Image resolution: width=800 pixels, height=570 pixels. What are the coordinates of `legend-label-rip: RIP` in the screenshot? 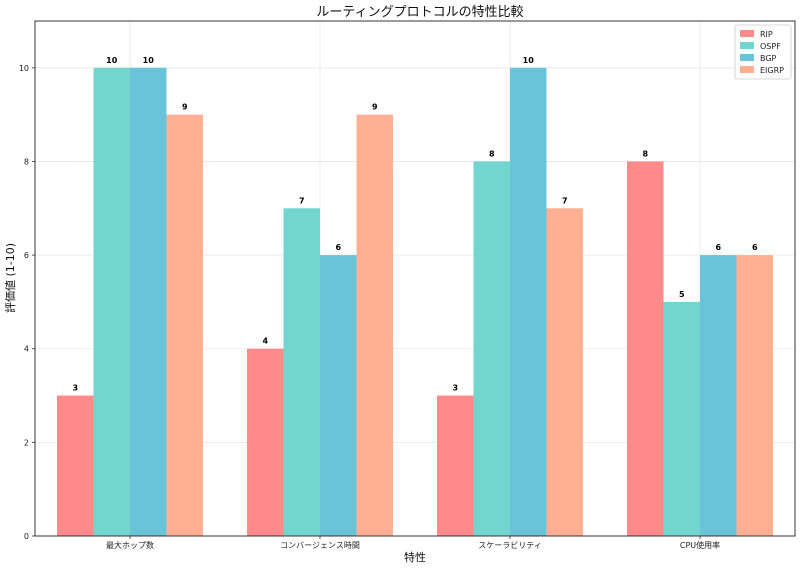 It's located at (766, 34).